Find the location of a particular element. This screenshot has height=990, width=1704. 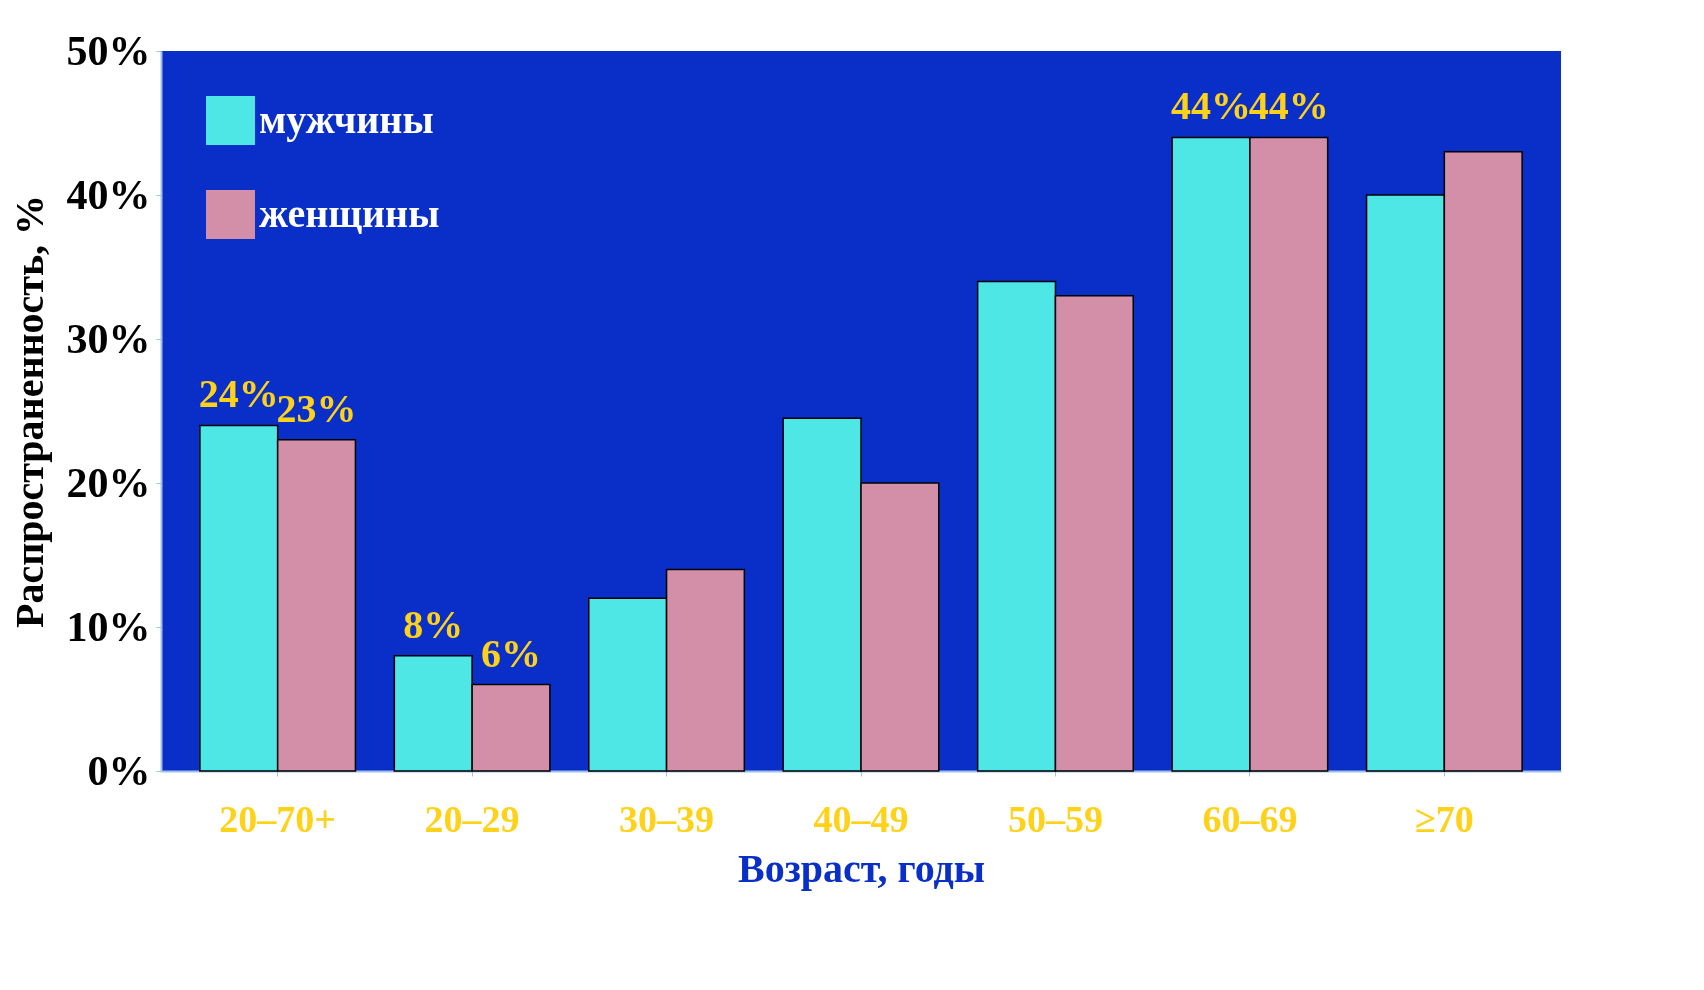

y-tick-label: 40% is located at coordinates (108, 194).